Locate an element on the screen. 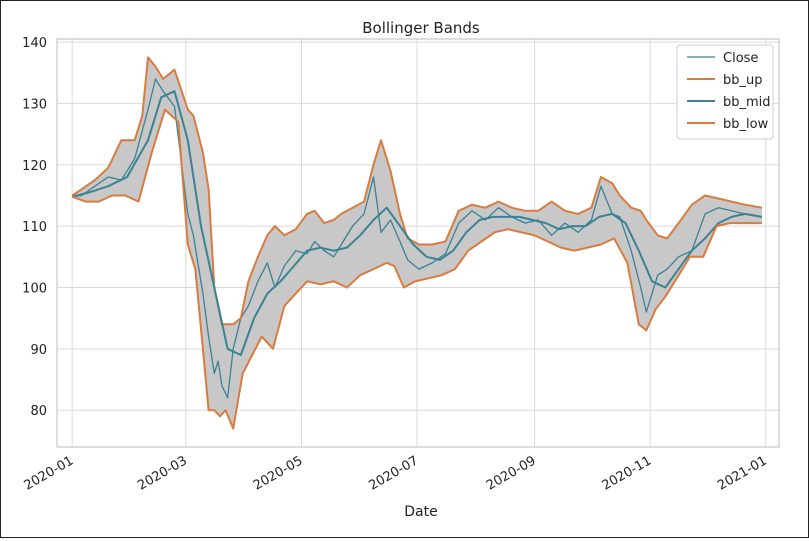 This screenshot has height=541, width=809. x-tick-label: 2020-09 is located at coordinates (511, 473).